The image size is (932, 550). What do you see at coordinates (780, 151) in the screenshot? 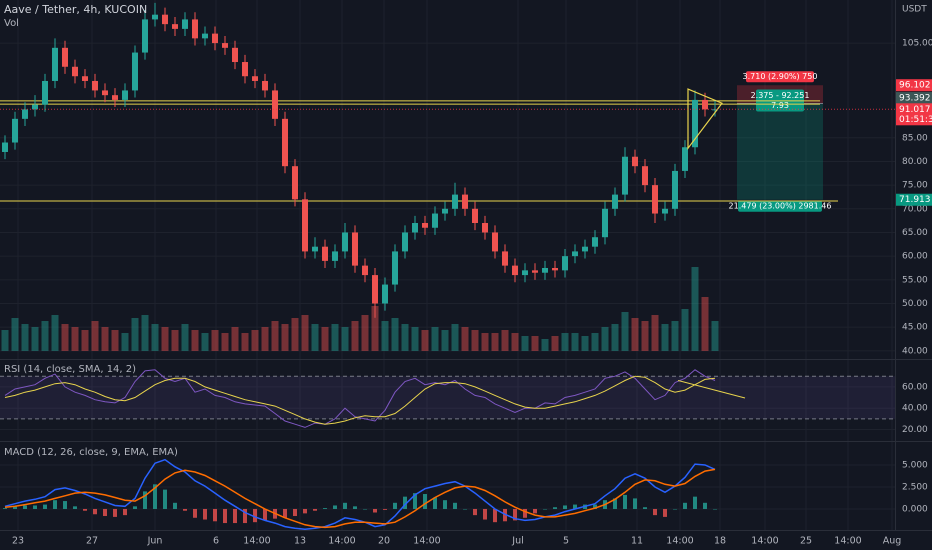
I see `reward-zone` at bounding box center [780, 151].